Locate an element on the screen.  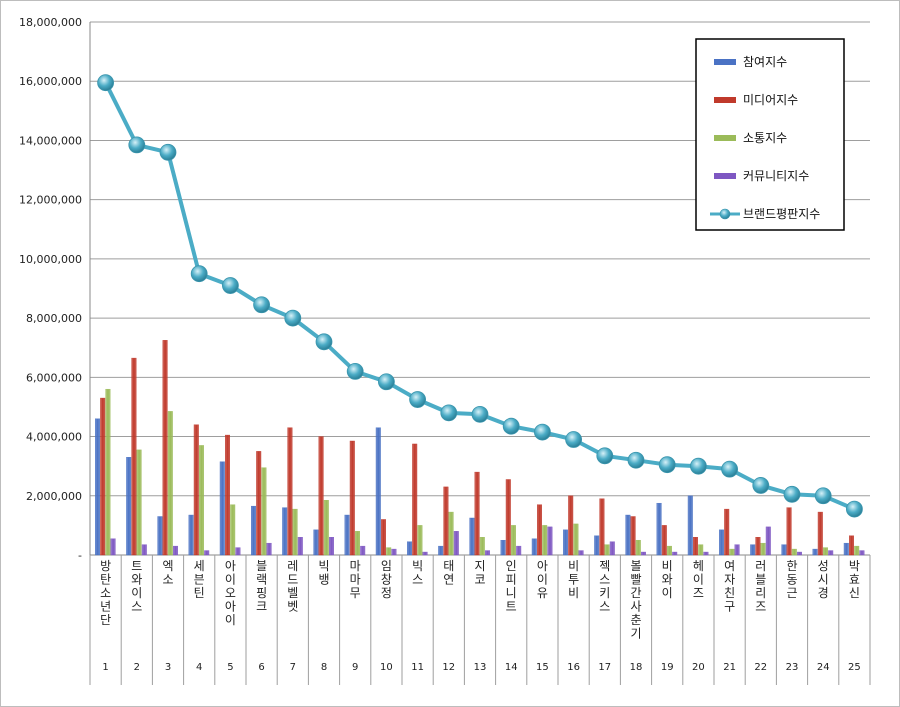
legend-label-0: 참여지수 is located at coordinates (765, 62).